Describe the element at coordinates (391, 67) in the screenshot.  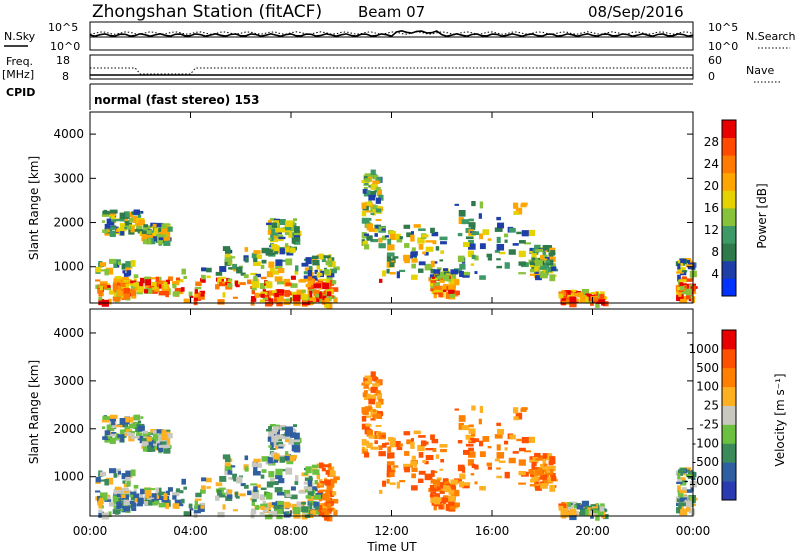
I see `freq-frame` at that location.